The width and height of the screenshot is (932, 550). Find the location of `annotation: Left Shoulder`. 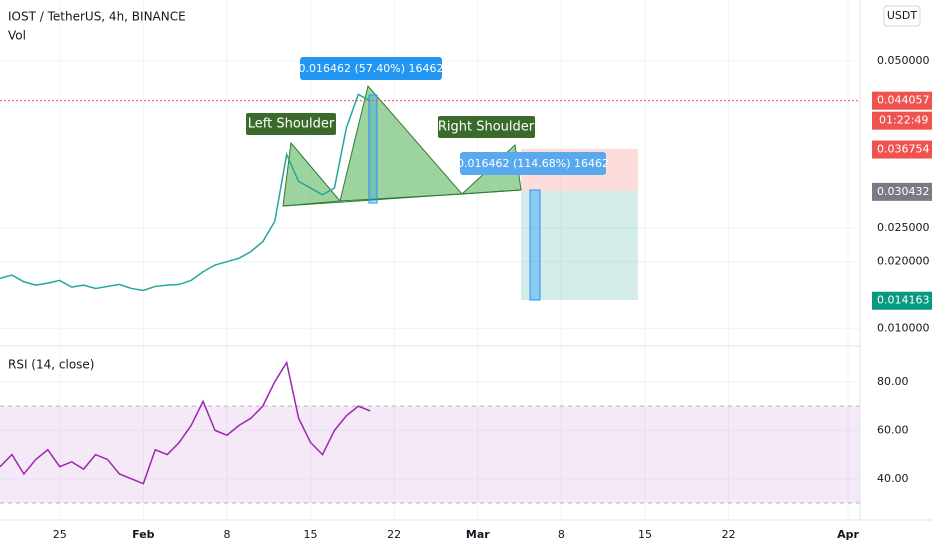

annotation: Left Shoulder is located at coordinates (291, 124).